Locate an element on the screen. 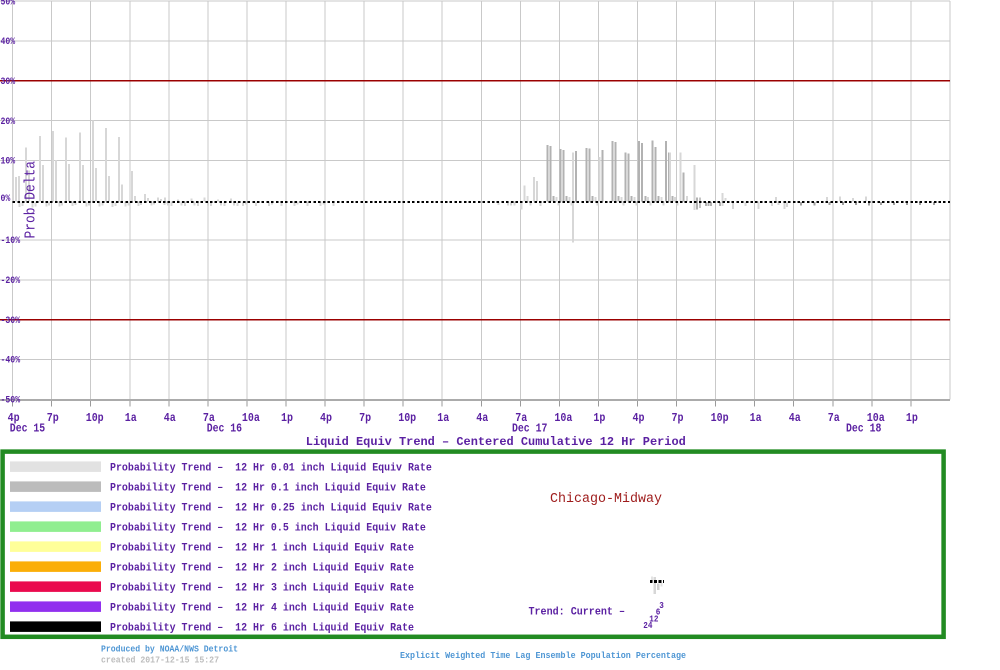 This screenshot has height=670, width=1000. svg-text: -40% is located at coordinates (11, 361).